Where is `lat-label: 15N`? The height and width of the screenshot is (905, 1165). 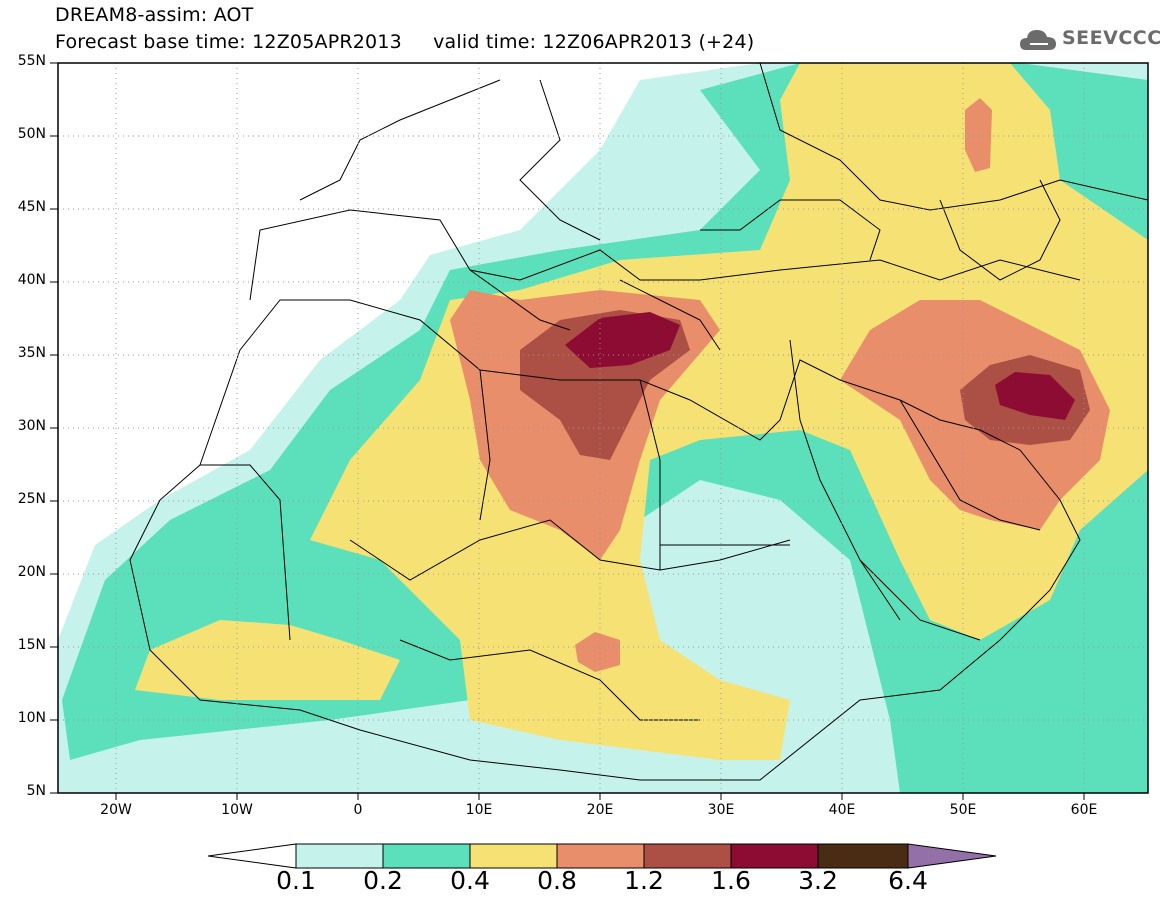 lat-label: 15N is located at coordinates (31, 645).